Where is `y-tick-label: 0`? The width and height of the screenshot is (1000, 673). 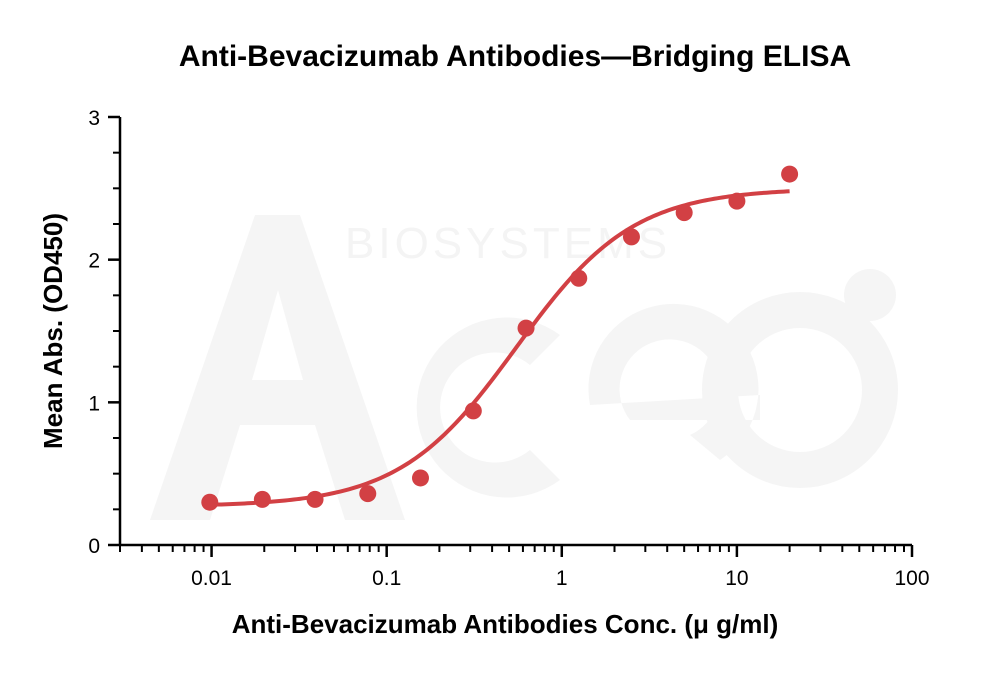
y-tick-label: 0 is located at coordinates (94, 546).